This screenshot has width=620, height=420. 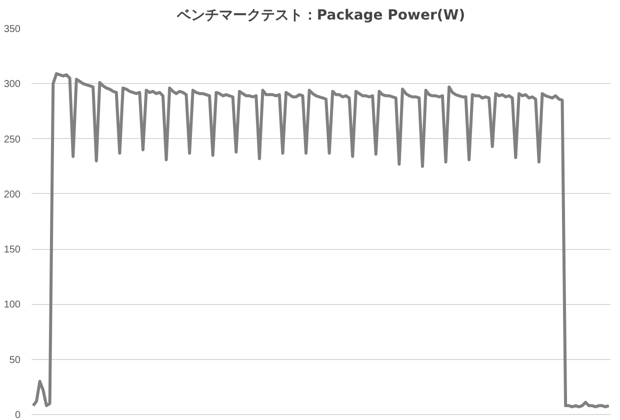 I want to click on y-tick-label: 250, so click(x=12, y=140).